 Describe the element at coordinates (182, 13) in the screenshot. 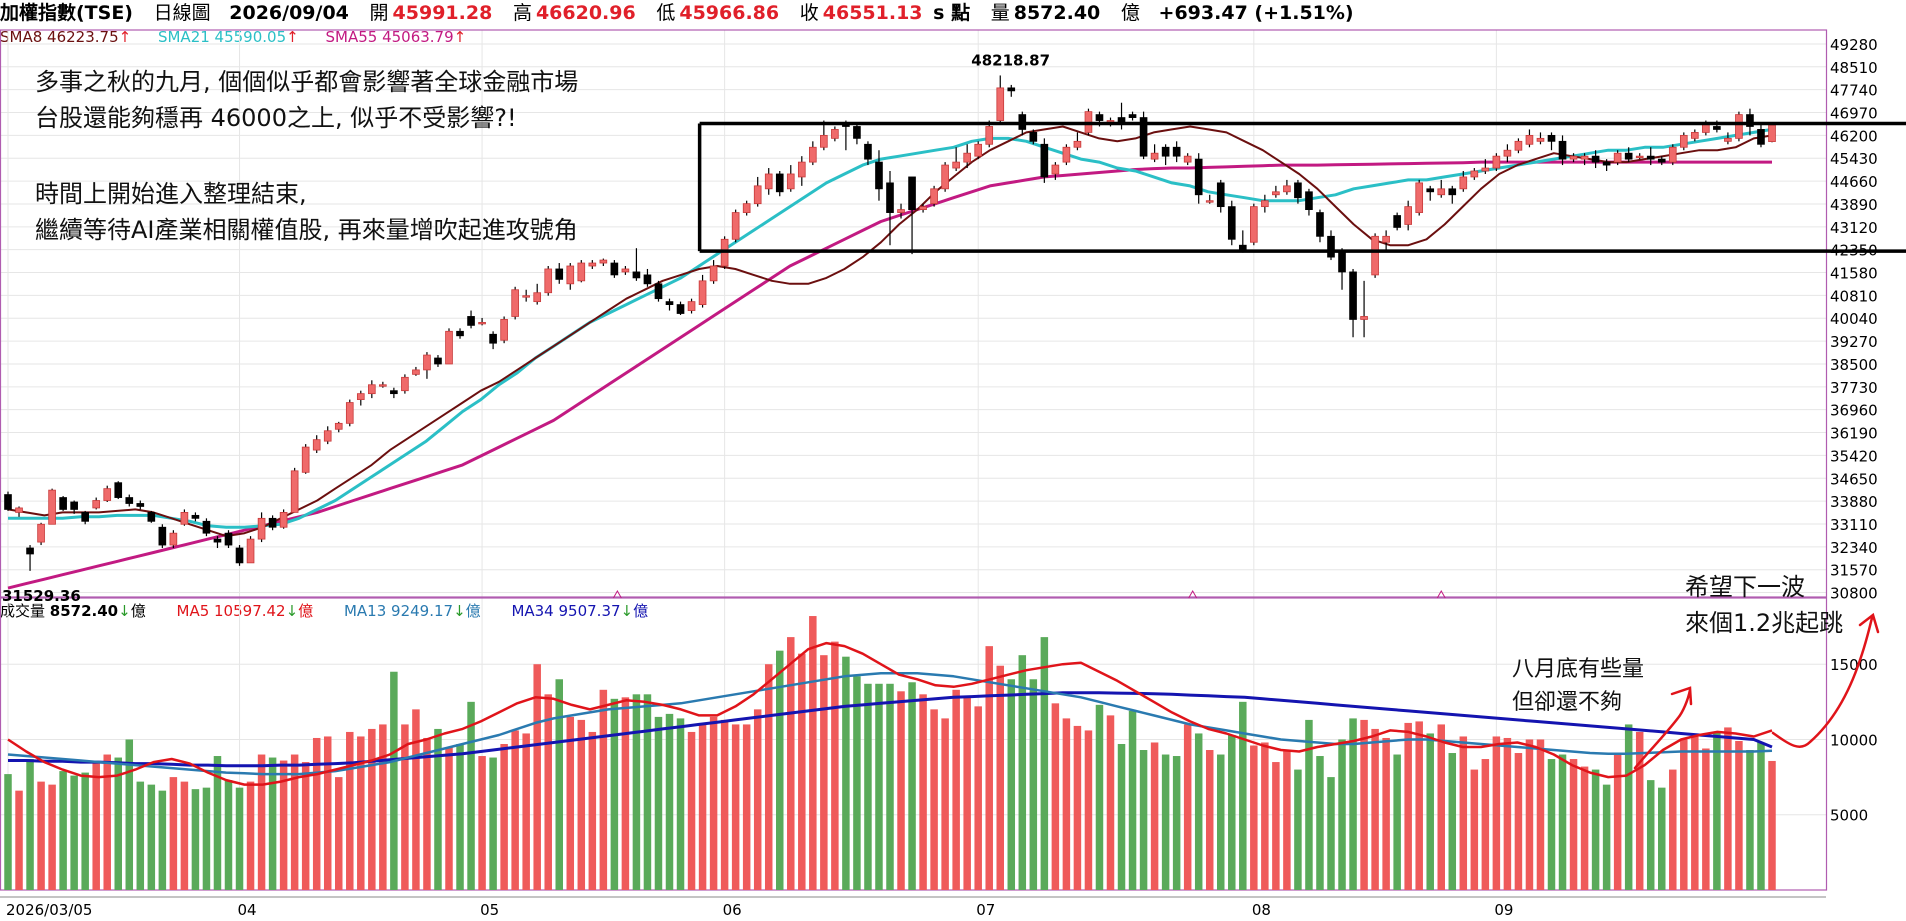

I see `chart-type: 日線圖` at that location.